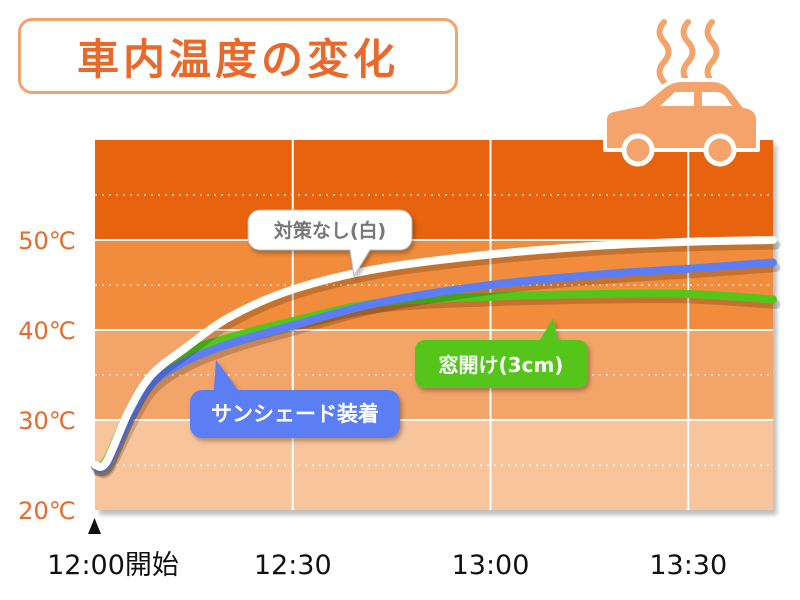 Image resolution: width=800 pixels, height=600 pixels. What do you see at coordinates (47, 331) in the screenshot?
I see `y-tick-40: 40℃` at bounding box center [47, 331].